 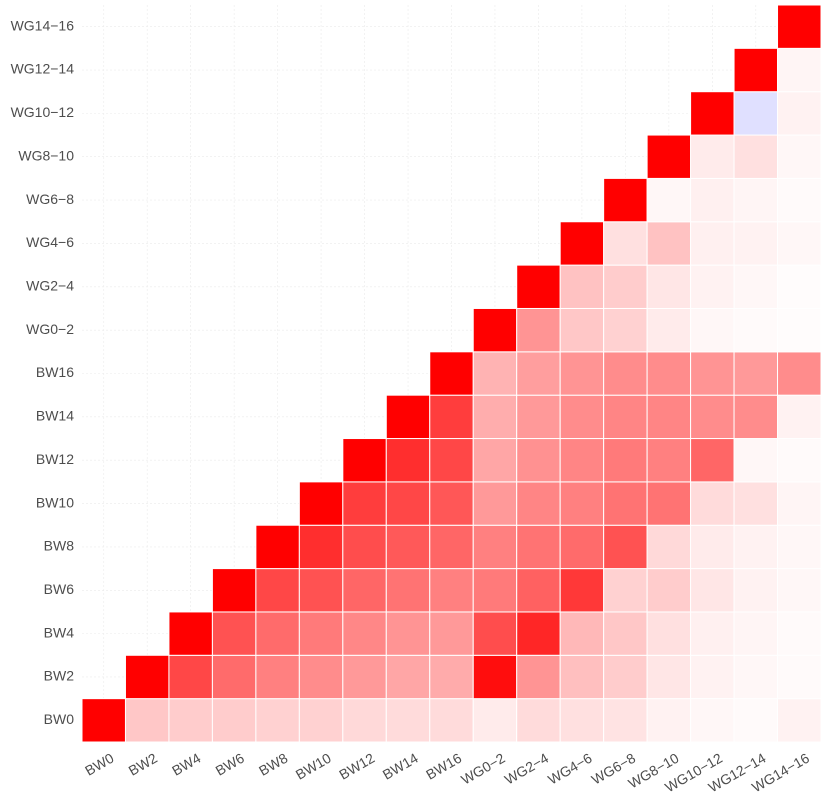 I want to click on x-tick-label: WG0−2, so click(x=483, y=769).